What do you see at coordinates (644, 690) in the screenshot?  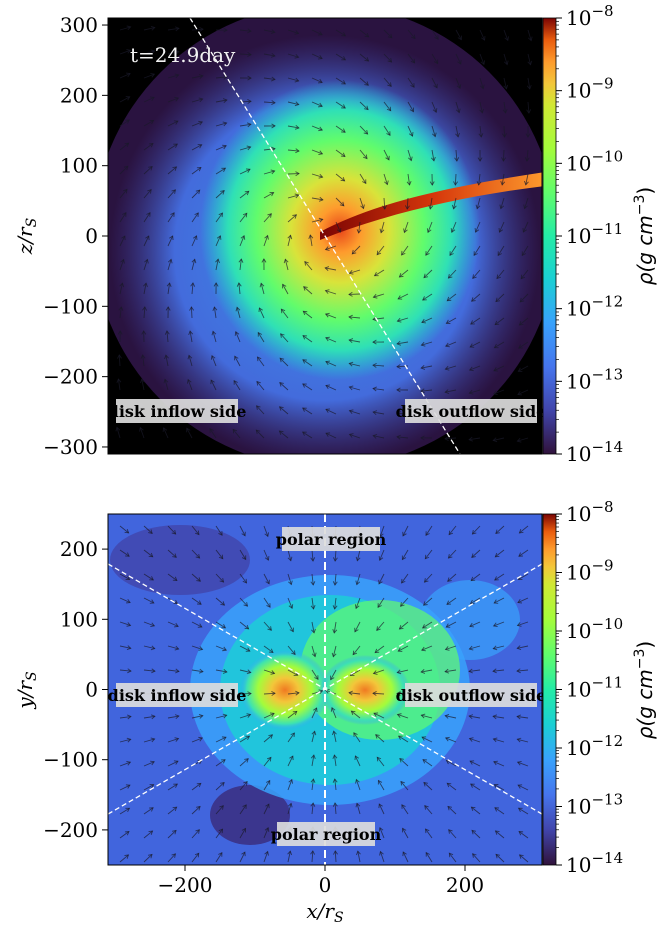 I see `bottom-colorbar-label: ρ(g cm−3)` at bounding box center [644, 690].